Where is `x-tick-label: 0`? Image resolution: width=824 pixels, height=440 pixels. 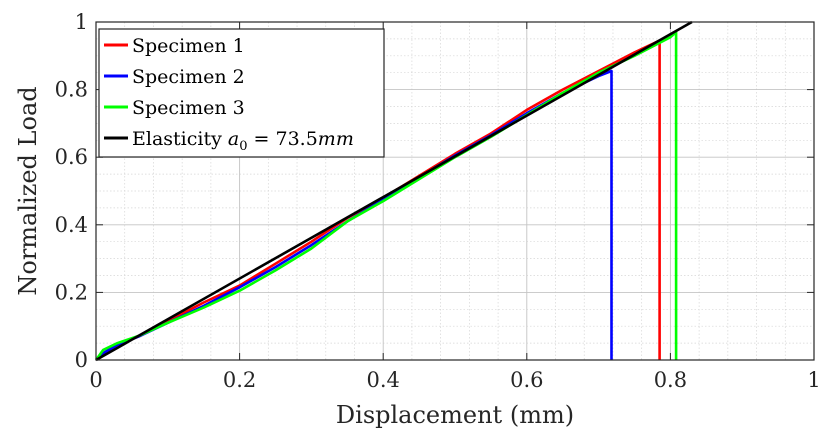 x-tick-label: 0 is located at coordinates (95, 380).